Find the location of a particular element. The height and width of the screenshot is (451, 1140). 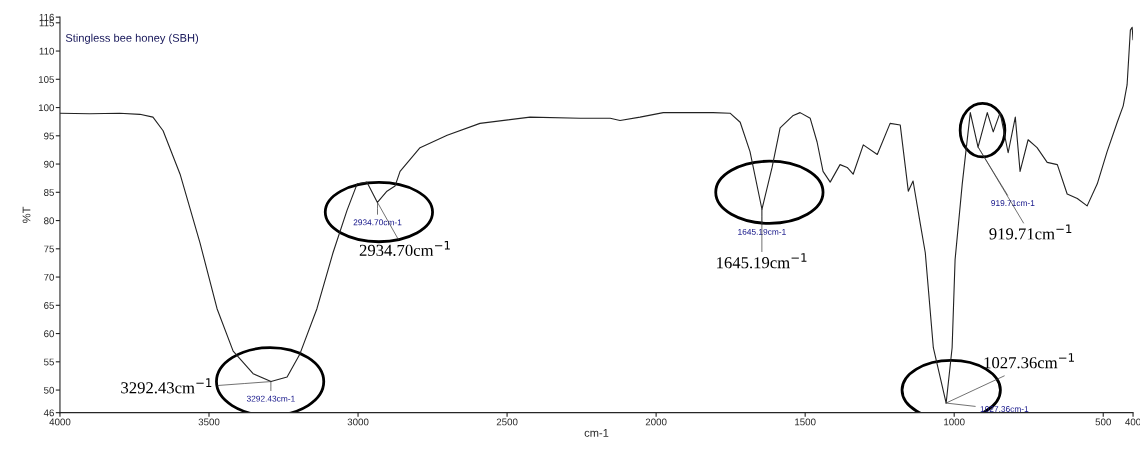

y-tick-label: 116 is located at coordinates (46, 17).